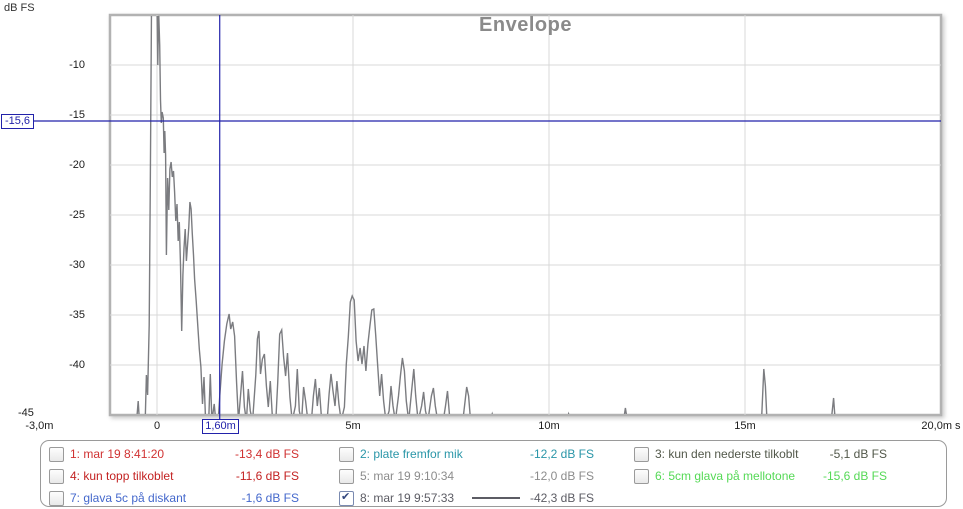 The width and height of the screenshot is (963, 509). I want to click on y-tick-label: -25, so click(77, 215).